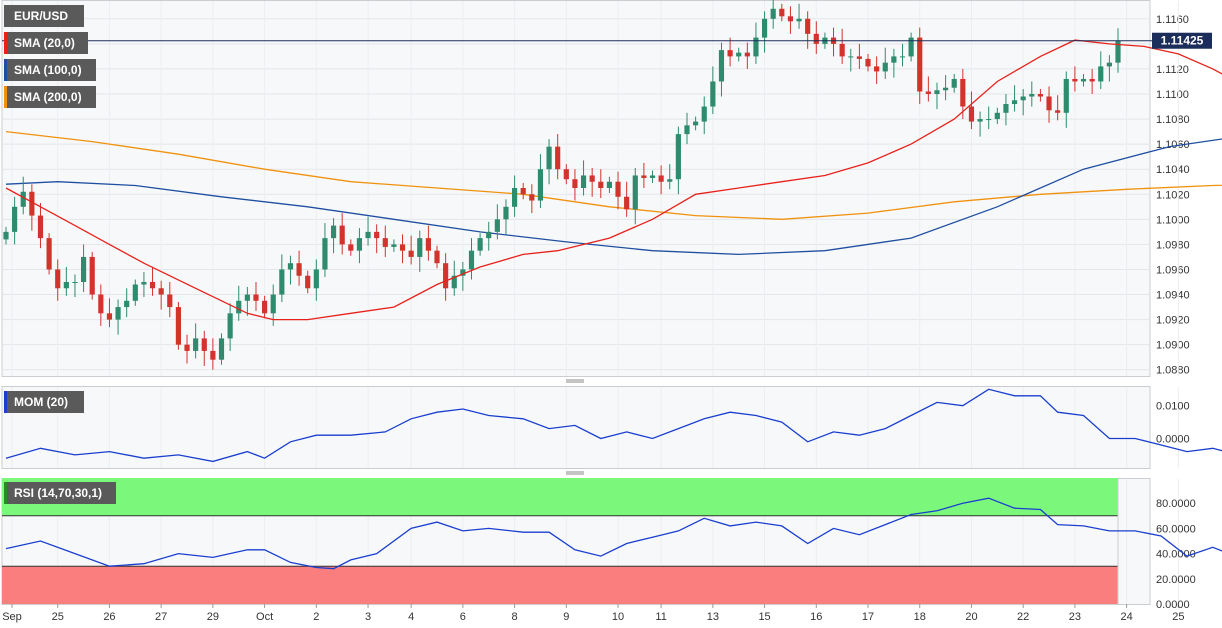 This screenshot has height=628, width=1222. Describe the element at coordinates (1176, 580) in the screenshot. I see `rsi-y-tick-label: 20.0000` at that location.